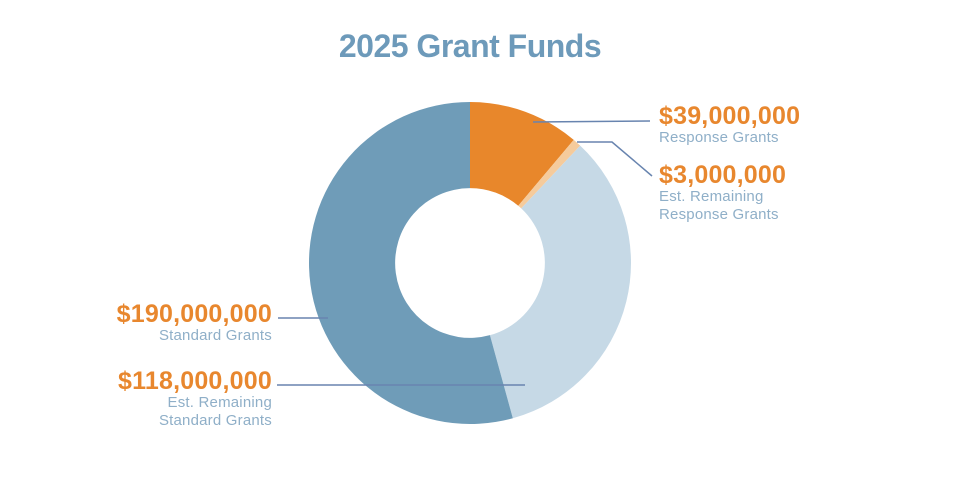  Describe the element at coordinates (723, 175) in the screenshot. I see `callout-value: $3,000,000` at that location.